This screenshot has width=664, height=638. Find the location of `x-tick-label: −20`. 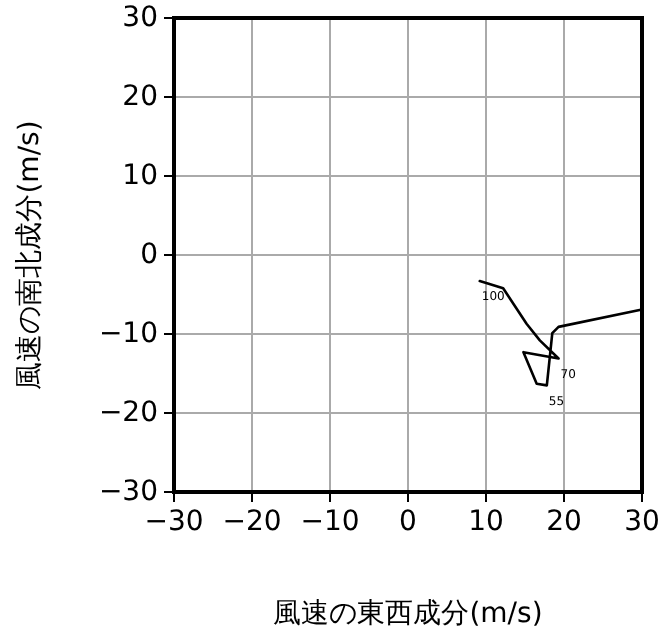

x-tick-label: −20 is located at coordinates (252, 522).